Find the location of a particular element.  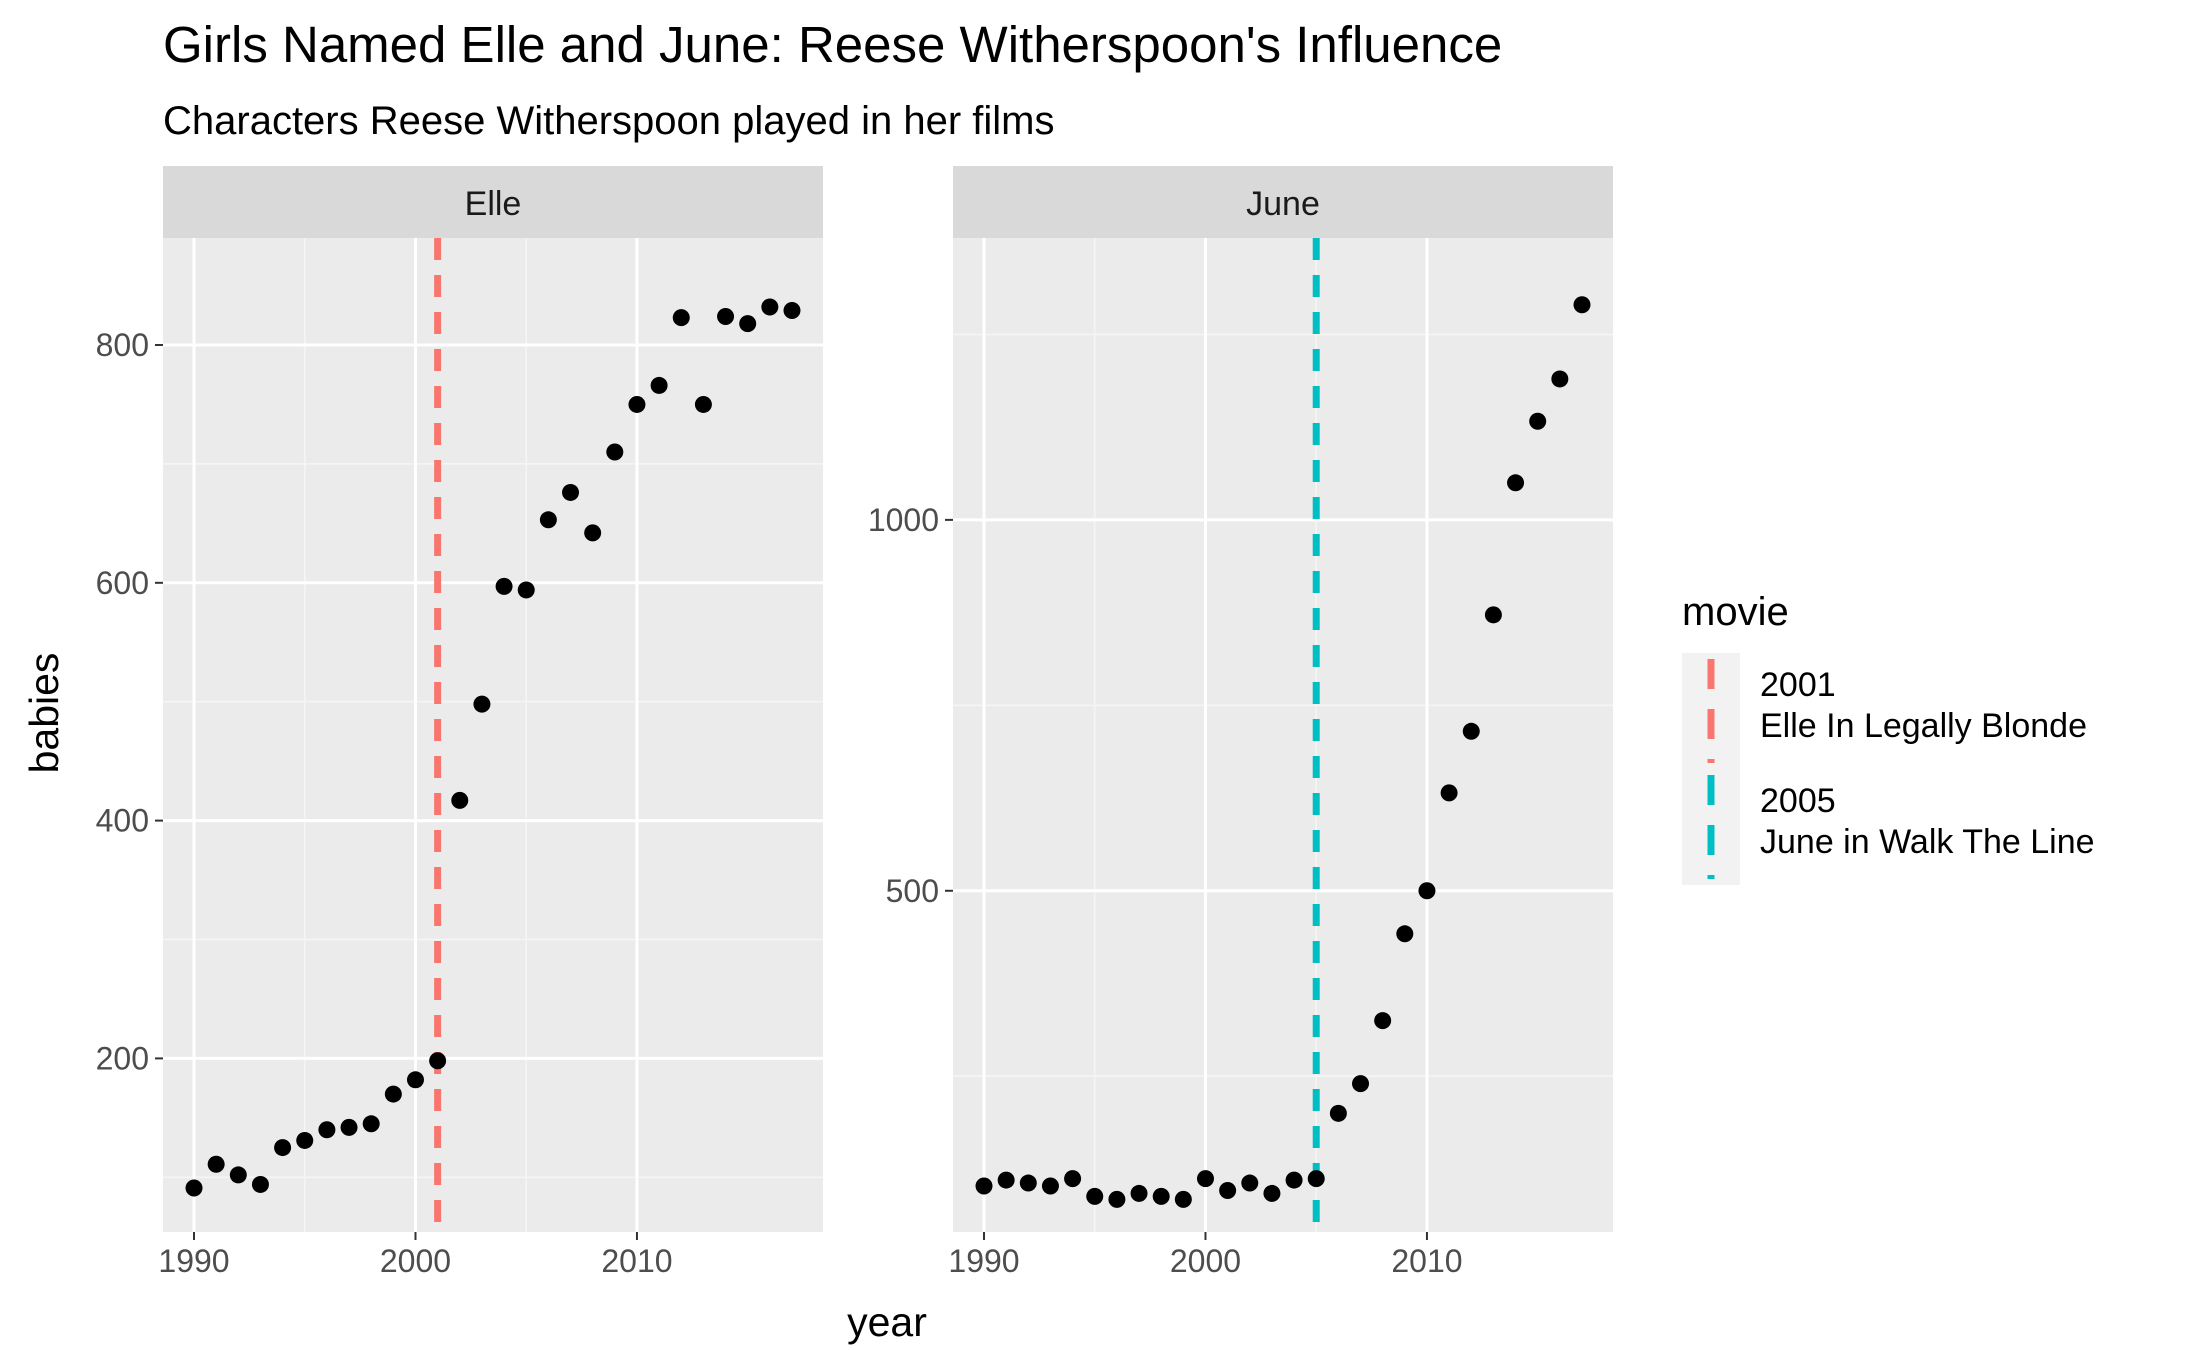

y-tick-label: 1000 is located at coordinates (903, 520).